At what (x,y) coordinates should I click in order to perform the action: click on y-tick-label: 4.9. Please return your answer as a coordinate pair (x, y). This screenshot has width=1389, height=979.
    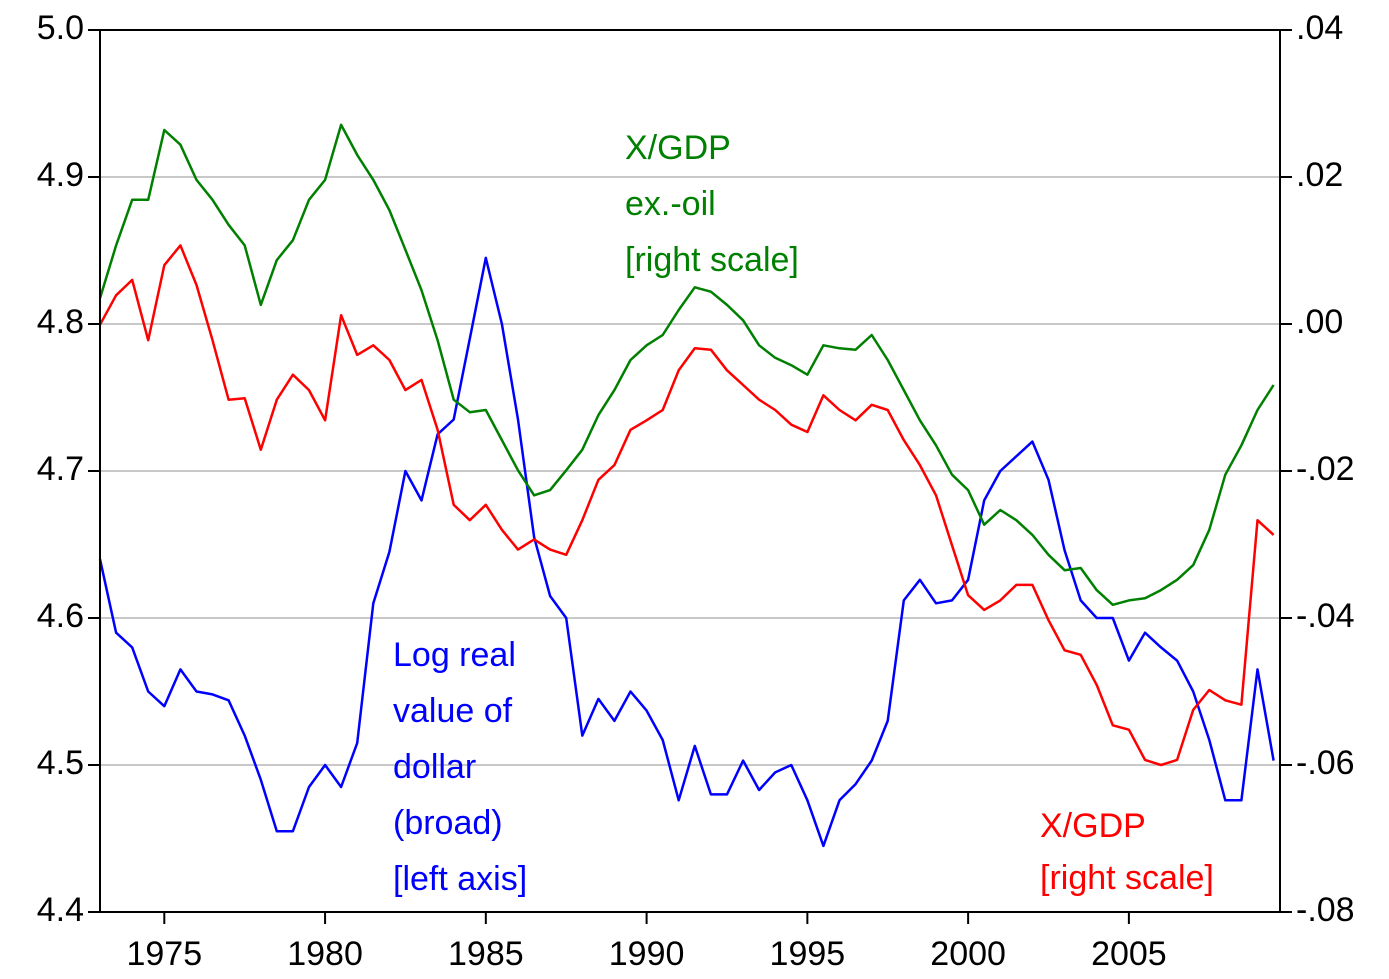
    Looking at the image, I should click on (60, 175).